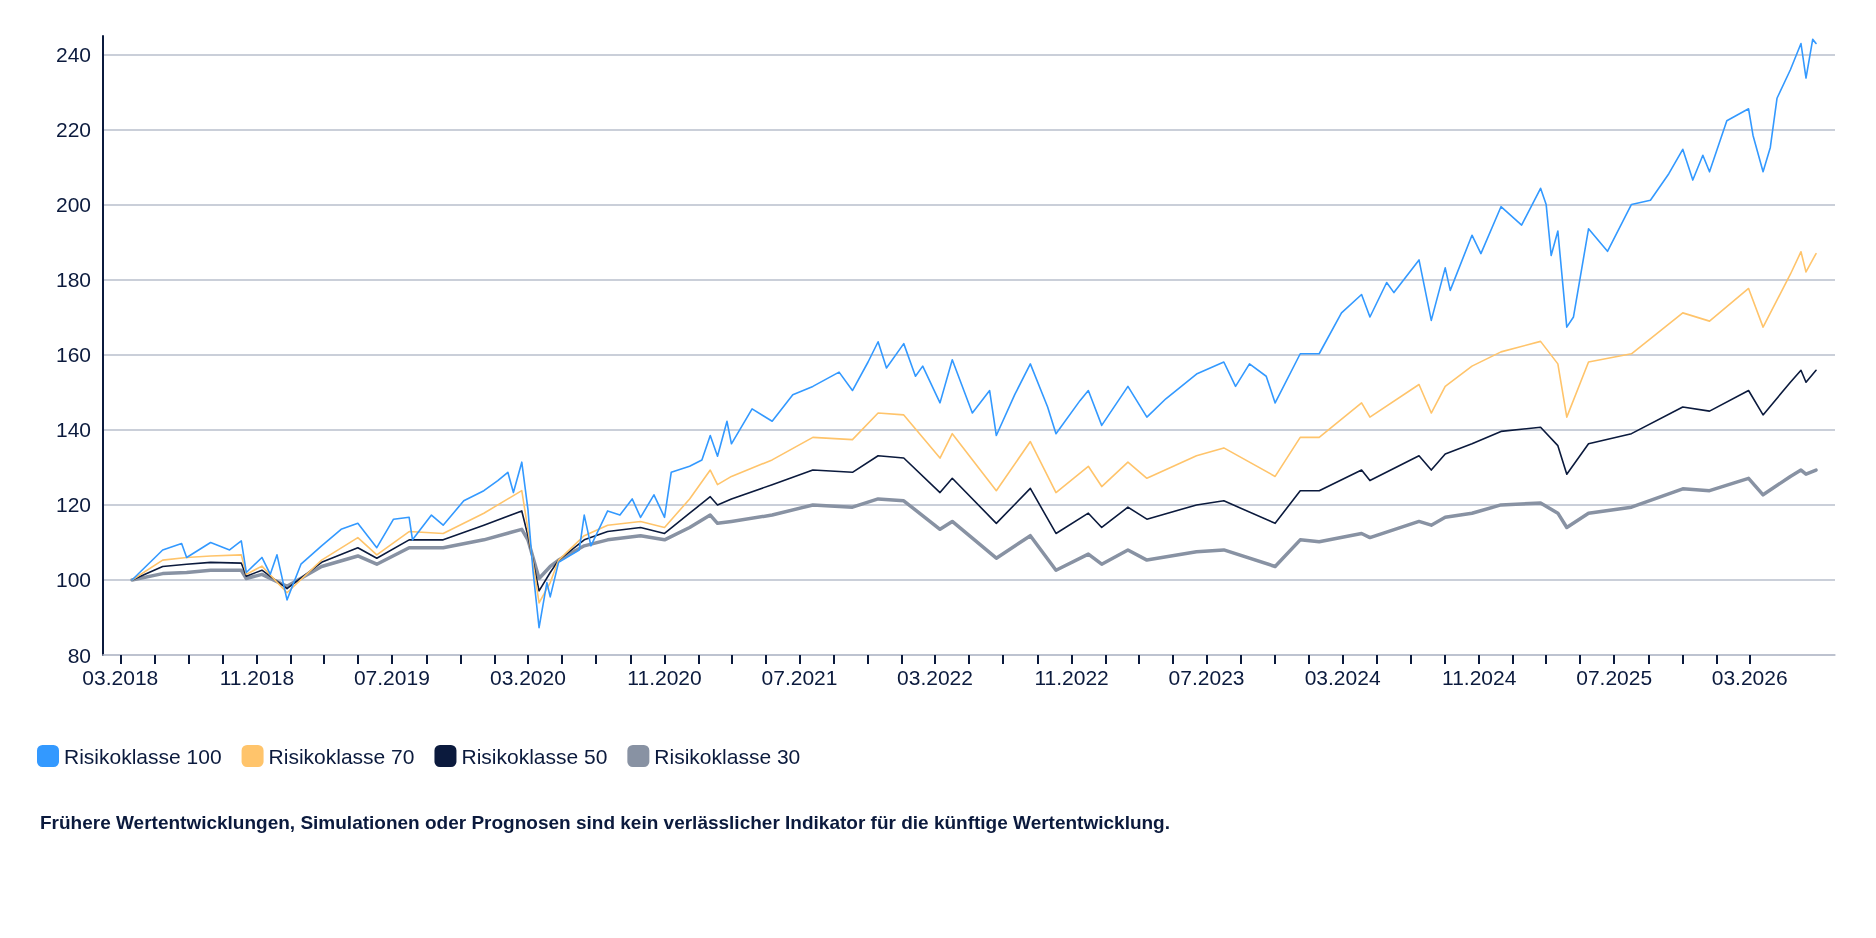 The image size is (1876, 938). I want to click on legend-label: Risikoklasse 100, so click(143, 756).